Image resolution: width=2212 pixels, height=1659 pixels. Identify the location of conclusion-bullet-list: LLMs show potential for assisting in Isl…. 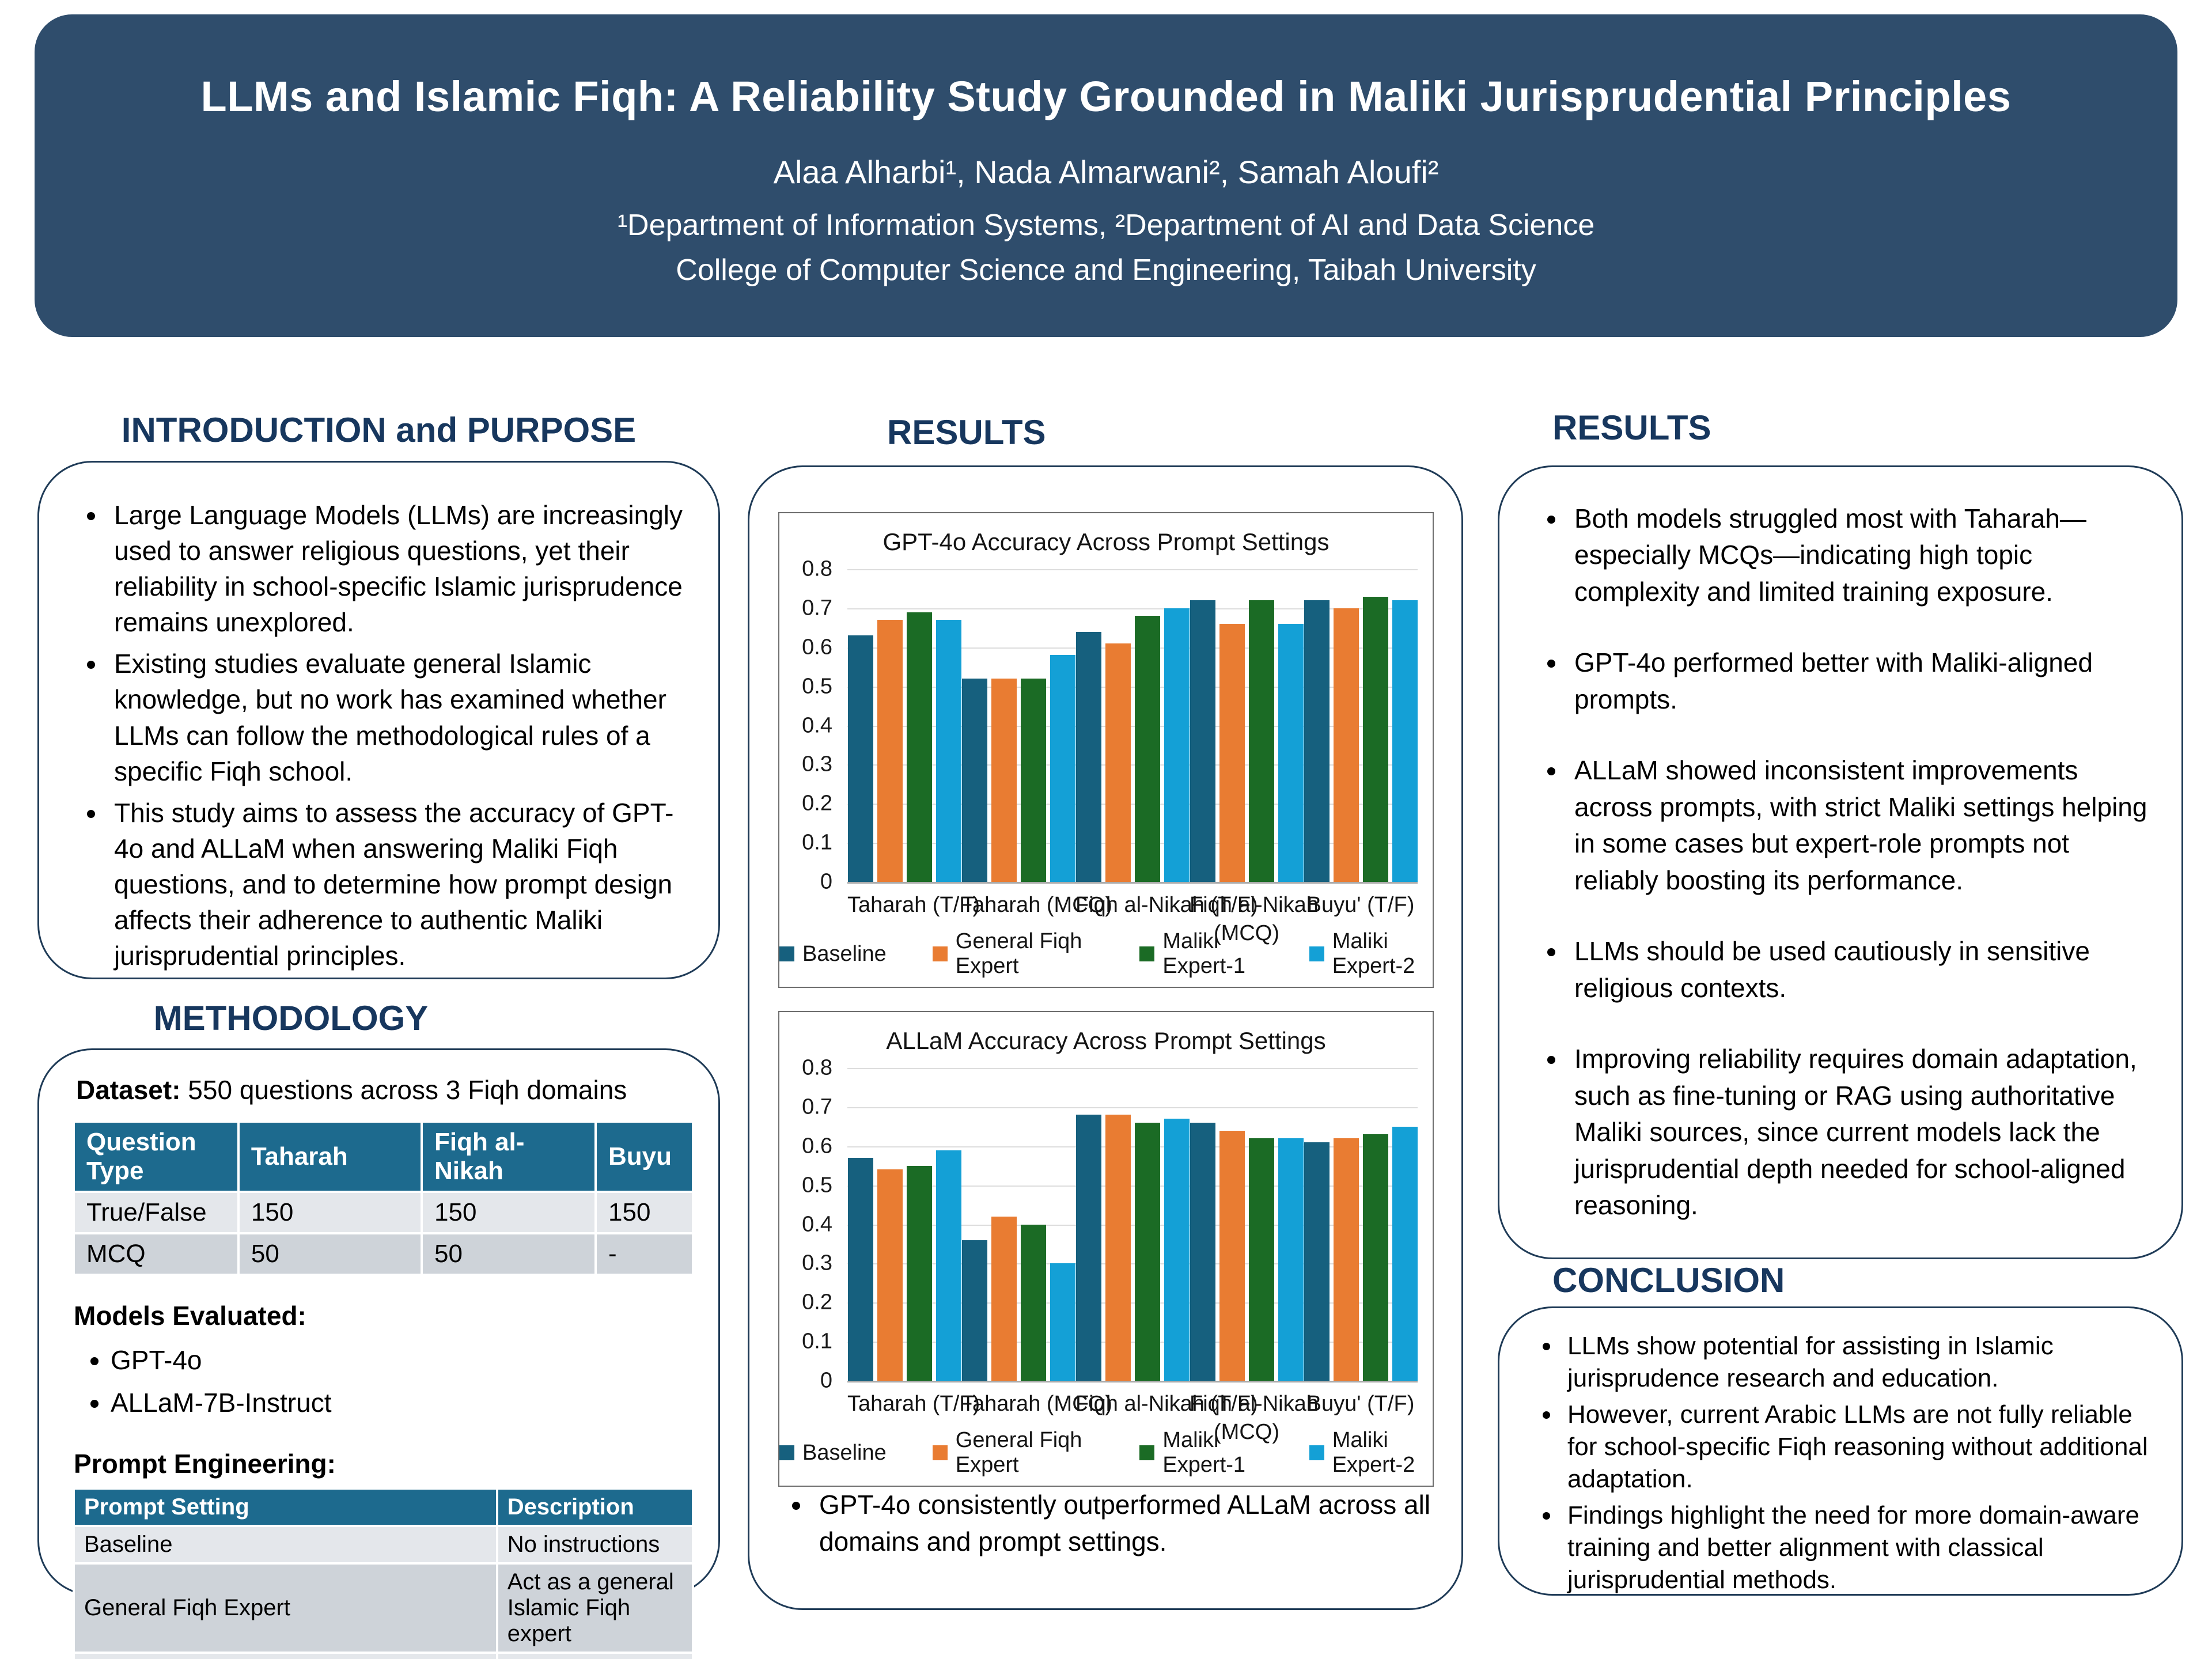
(1842, 1463).